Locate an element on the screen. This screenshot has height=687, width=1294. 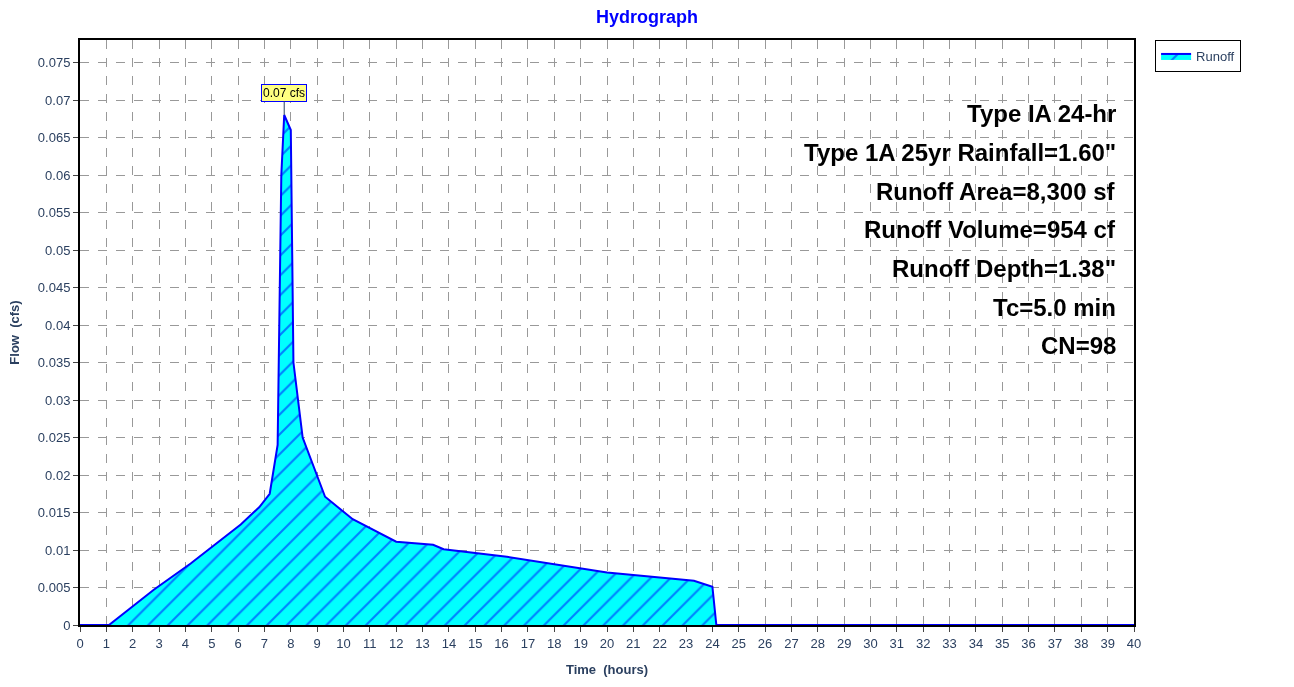
x-tick-label: 29 is located at coordinates (844, 643).